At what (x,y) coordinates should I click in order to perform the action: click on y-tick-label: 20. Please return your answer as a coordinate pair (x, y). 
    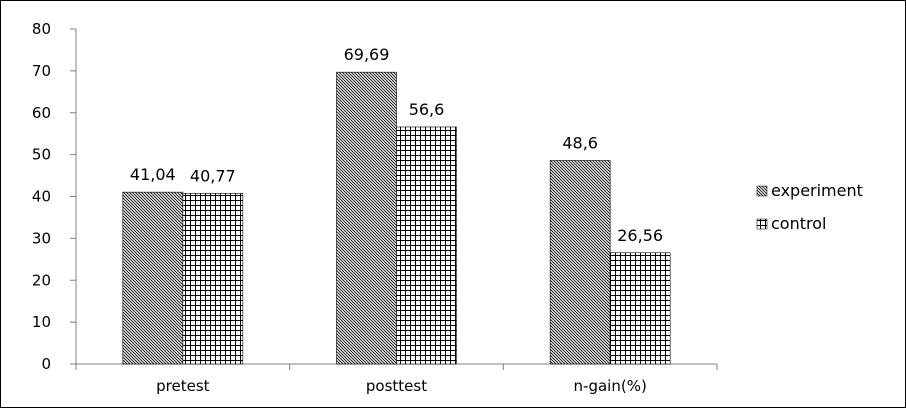
    Looking at the image, I should click on (41, 280).